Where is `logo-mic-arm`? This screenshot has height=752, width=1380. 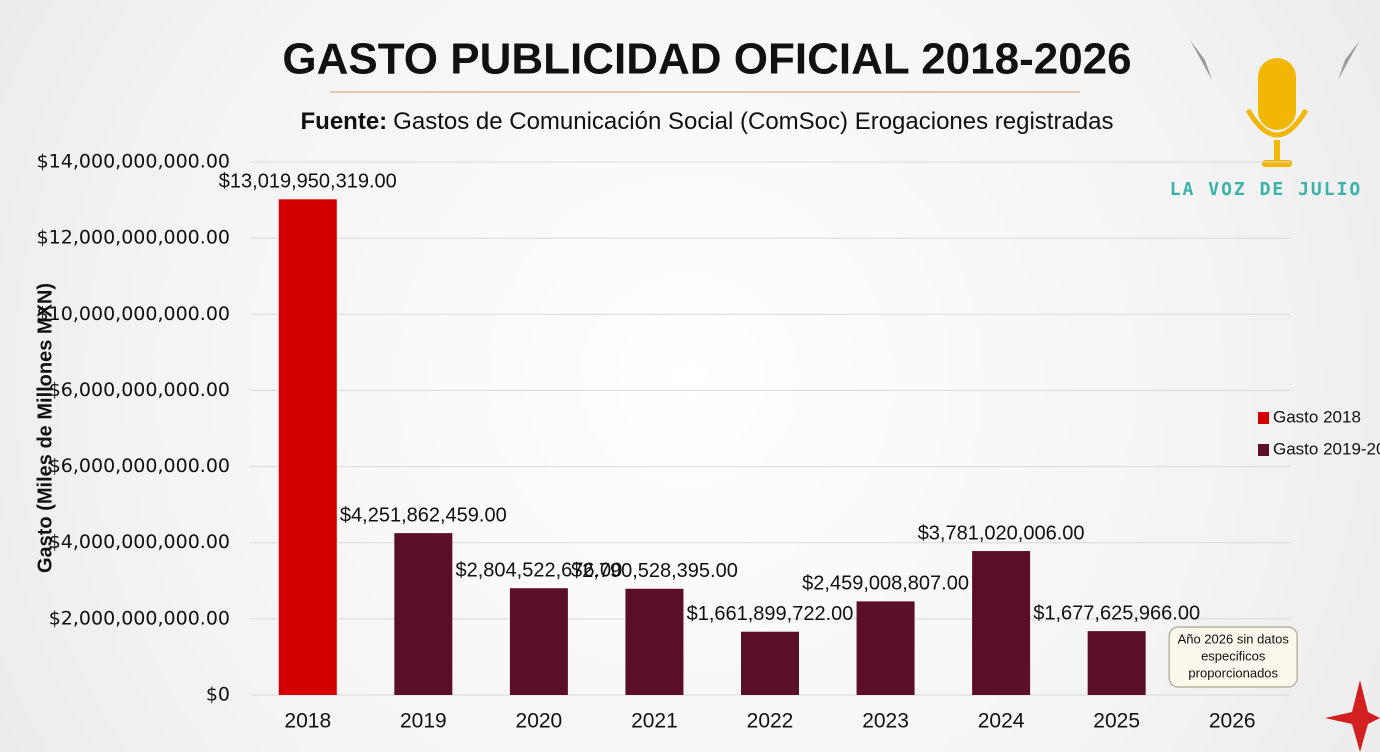
logo-mic-arm is located at coordinates (1277, 123).